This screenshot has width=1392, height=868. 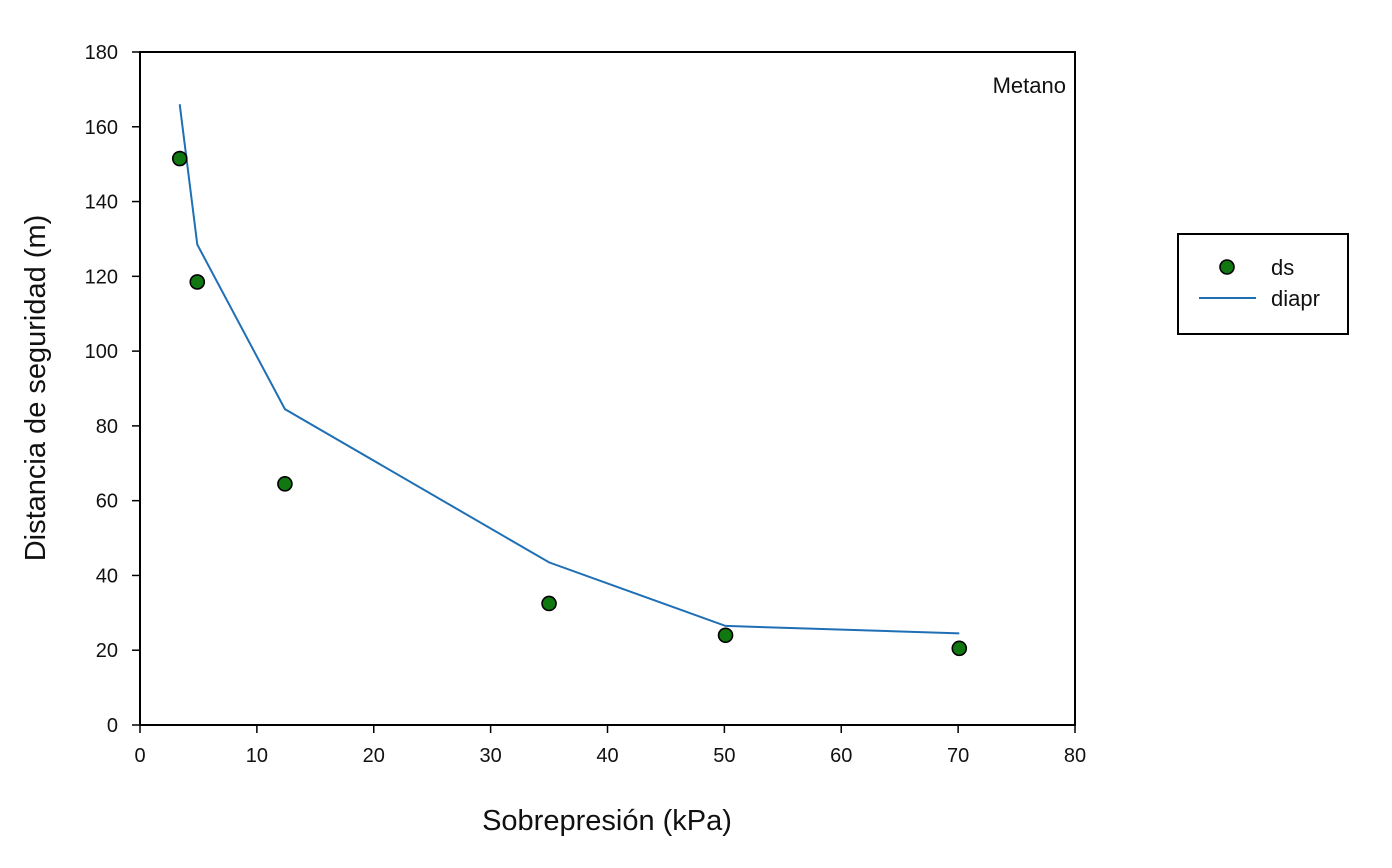 I want to click on x-axis-ticks: 0 10 20 30 40 50 60 70 80, so click(x=610, y=746).